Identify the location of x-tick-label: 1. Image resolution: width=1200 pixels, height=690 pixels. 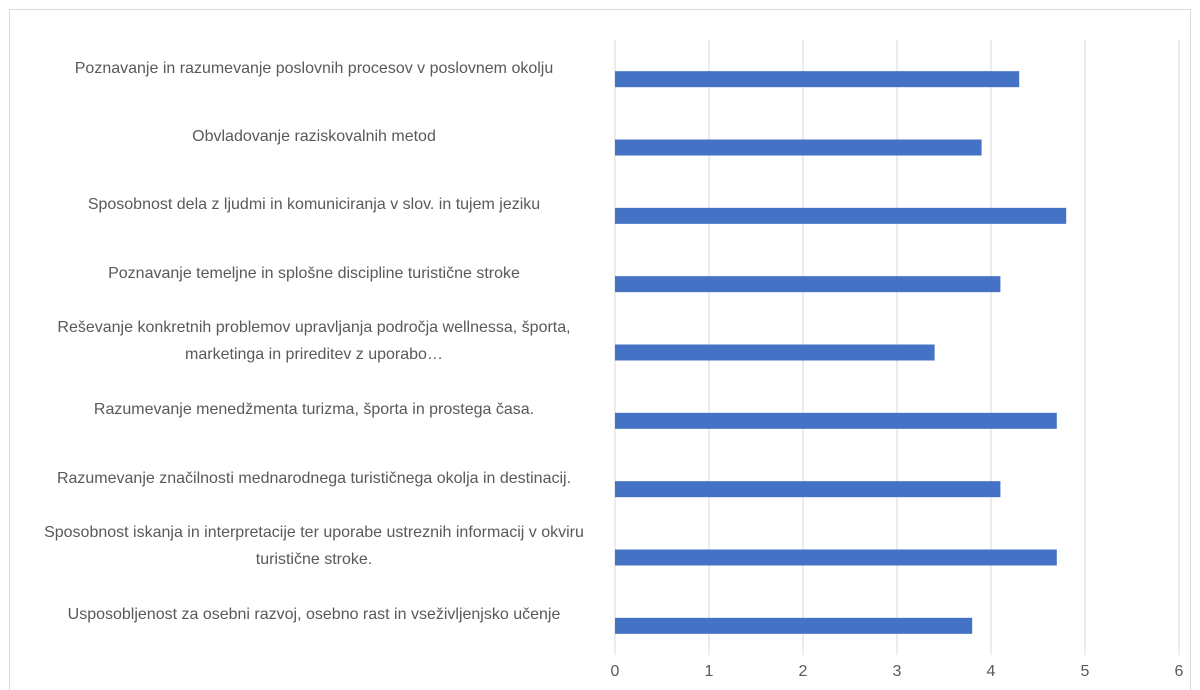
(709, 671).